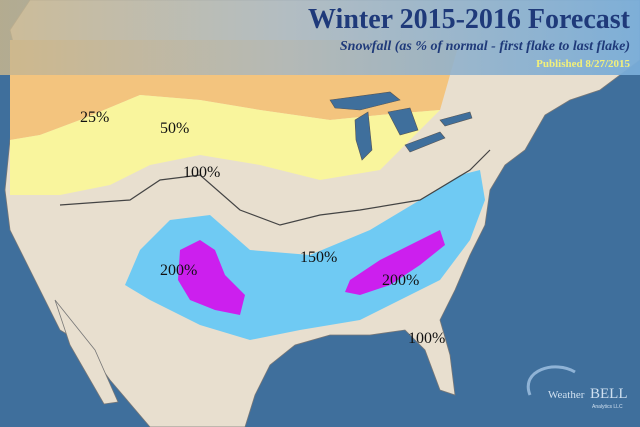 The height and width of the screenshot is (427, 640). Describe the element at coordinates (94, 117) in the screenshot. I see `contour-label: 25%` at that location.